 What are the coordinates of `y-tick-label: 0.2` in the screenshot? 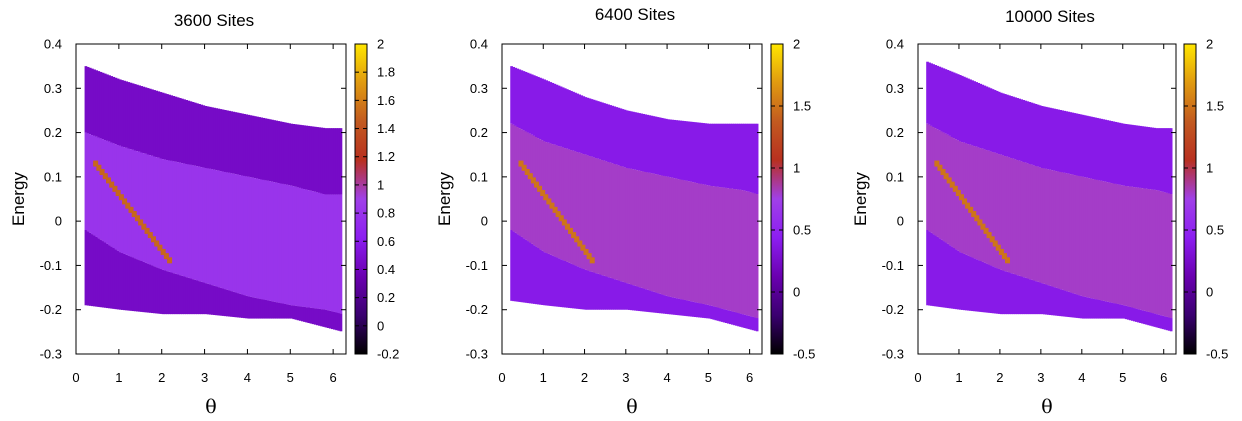 It's located at (479, 132).